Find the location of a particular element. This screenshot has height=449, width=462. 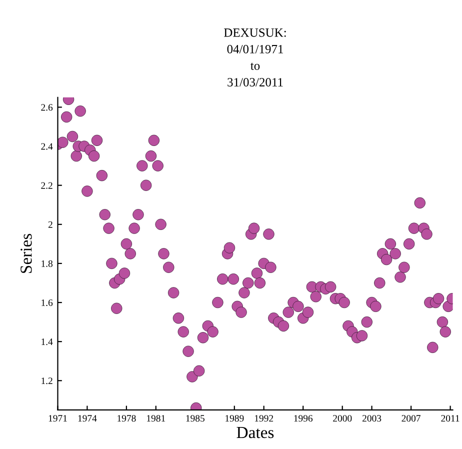

x-tick-label: 1985 is located at coordinates (195, 418).